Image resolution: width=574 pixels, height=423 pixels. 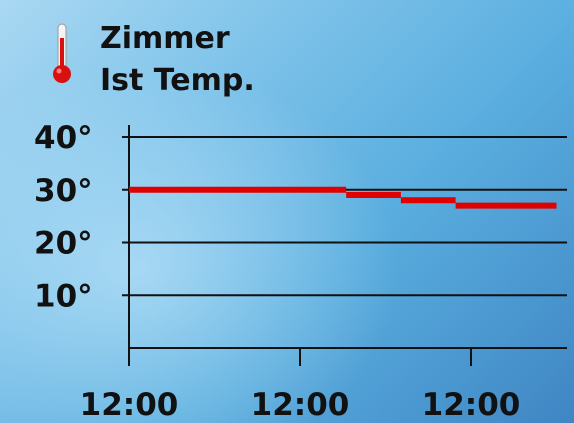 I want to click on thermometer-icon, so click(x=62, y=53).